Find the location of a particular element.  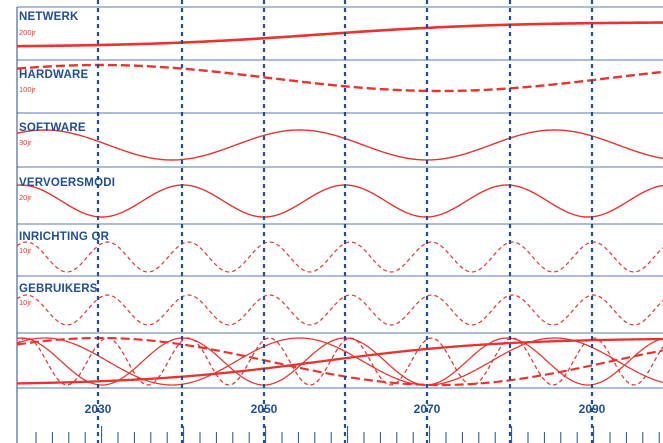

row-period-netwerk: 200jr is located at coordinates (27, 32).